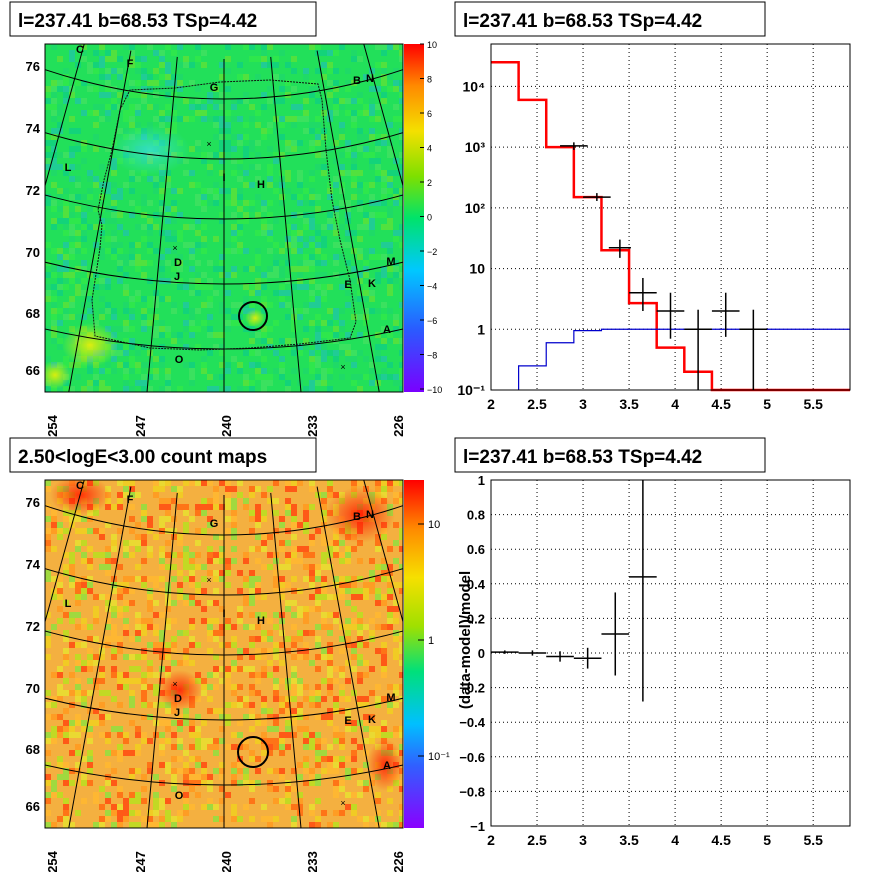 Image resolution: width=896 pixels, height=872 pixels. Describe the element at coordinates (372, 284) in the screenshot. I see `source-label: K` at that location.